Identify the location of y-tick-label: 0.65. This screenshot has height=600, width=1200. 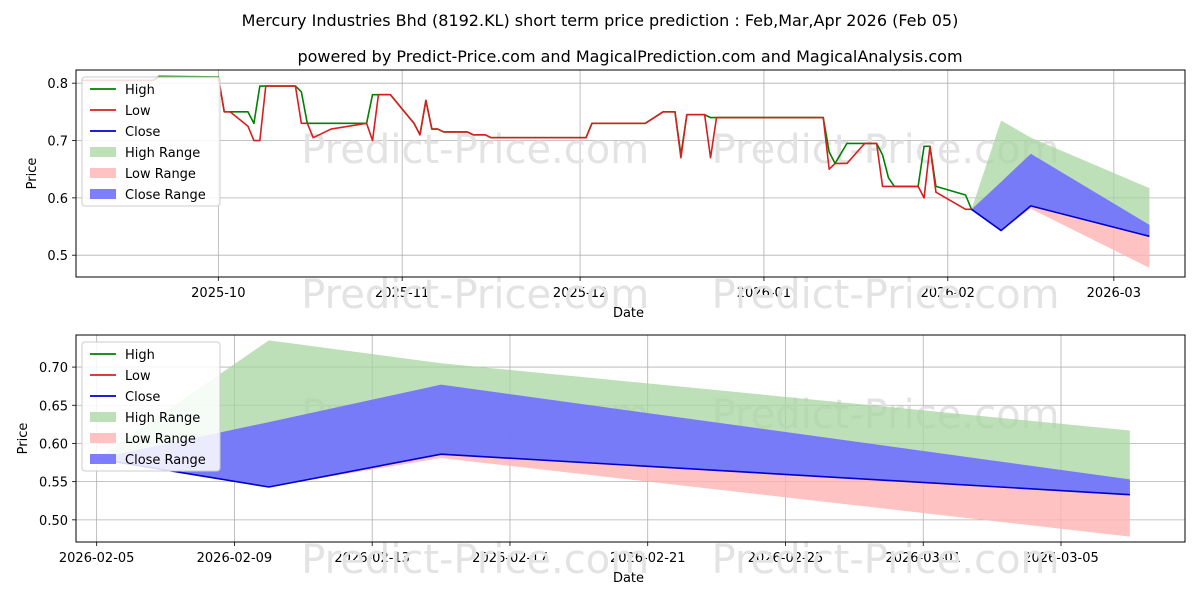
(53, 406).